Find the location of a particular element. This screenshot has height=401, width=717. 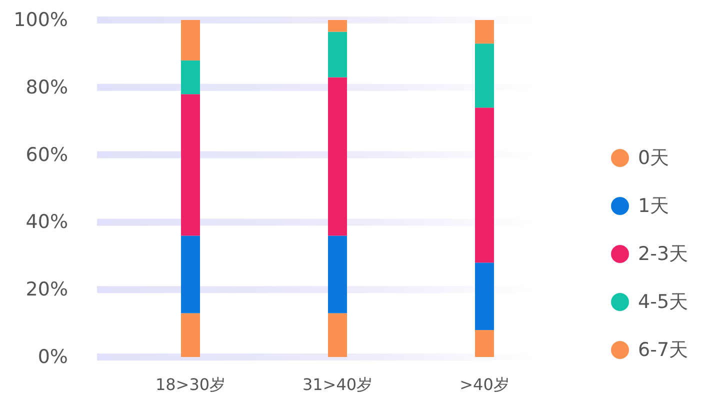

y-tick-label: 80% is located at coordinates (47, 87).